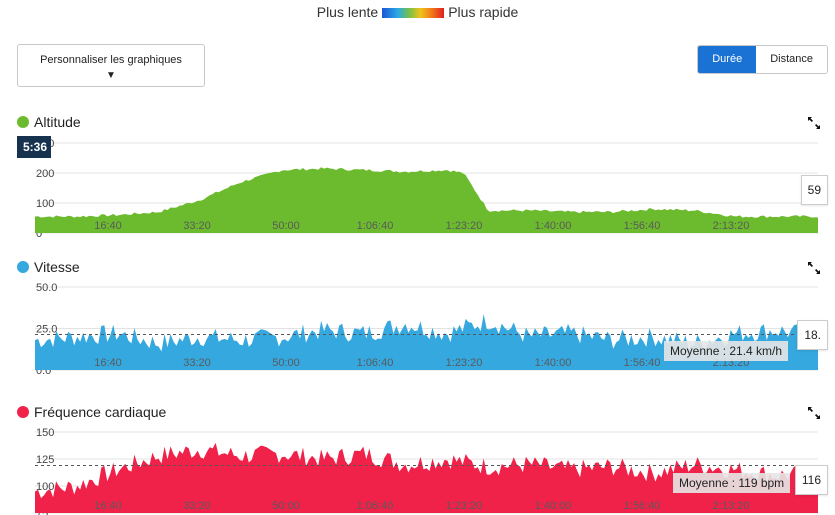 This screenshot has height=515, width=835. Describe the element at coordinates (732, 483) in the screenshot. I see `heart-average-label: Moyenne : 119 bpm` at that location.